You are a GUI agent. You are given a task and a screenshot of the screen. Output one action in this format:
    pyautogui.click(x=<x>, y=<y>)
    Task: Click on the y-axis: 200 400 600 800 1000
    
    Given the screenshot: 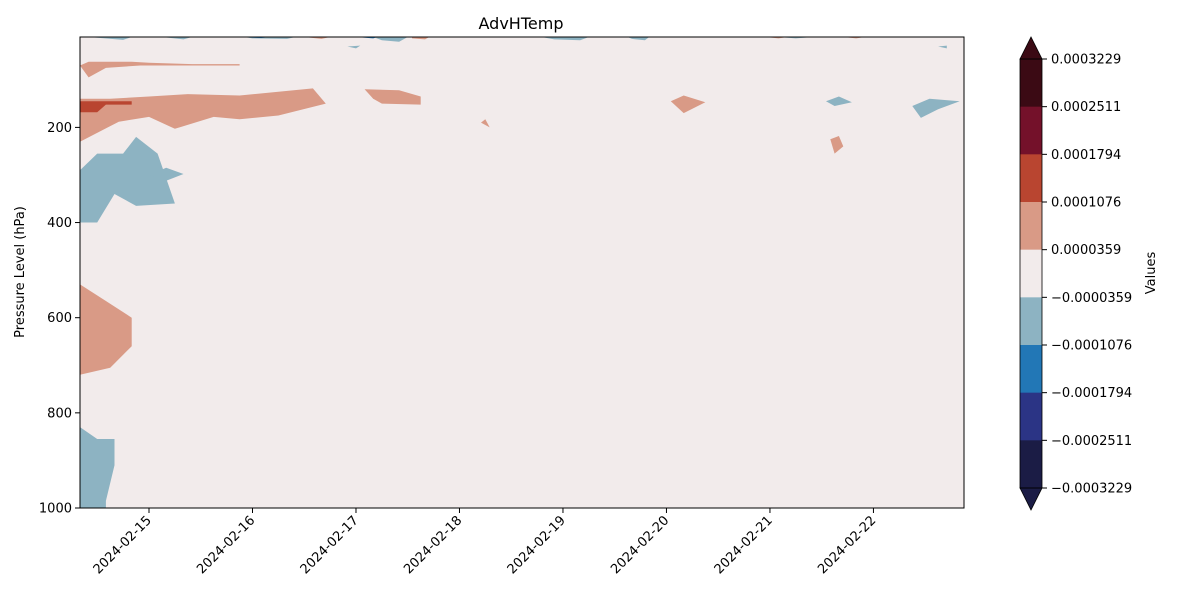 What is the action you would take?
    pyautogui.click(x=59, y=319)
    